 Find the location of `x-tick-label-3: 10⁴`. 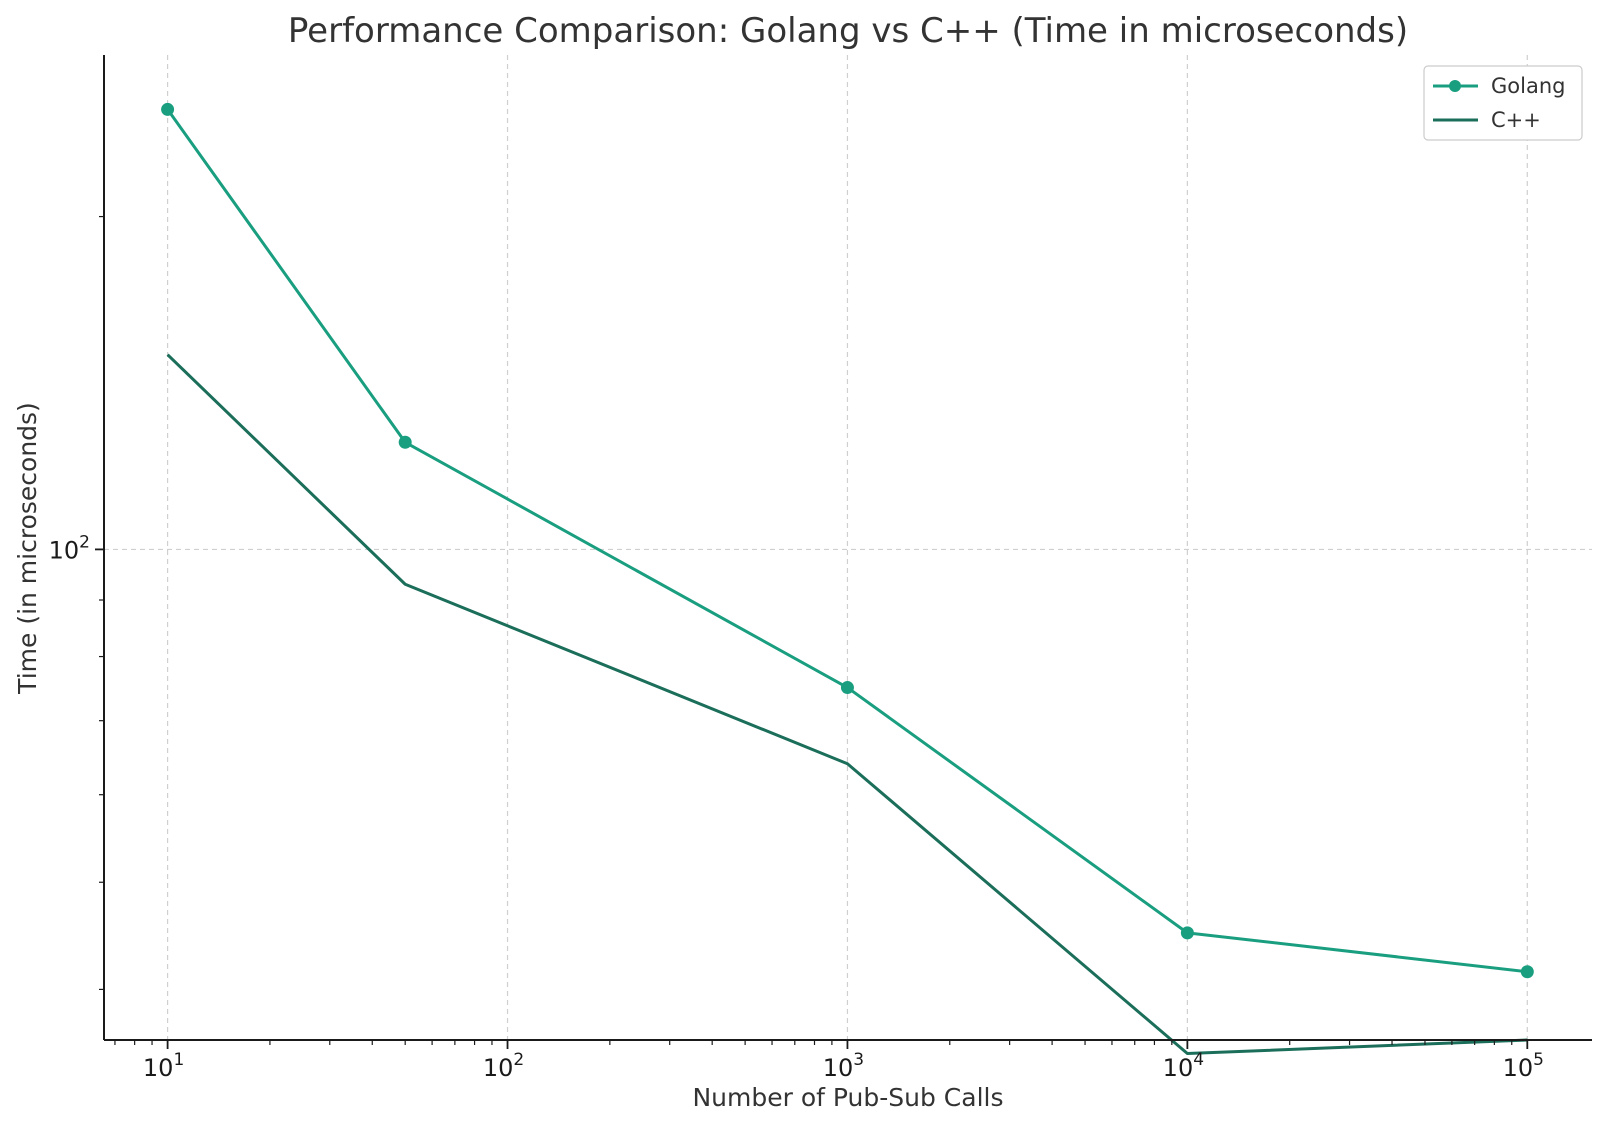

x-tick-label-3: 10⁴ is located at coordinates (1183, 1066).